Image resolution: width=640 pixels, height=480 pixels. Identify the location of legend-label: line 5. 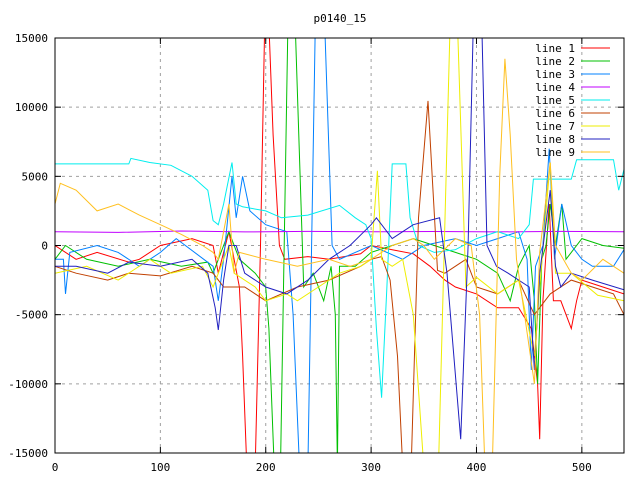
(555, 100).